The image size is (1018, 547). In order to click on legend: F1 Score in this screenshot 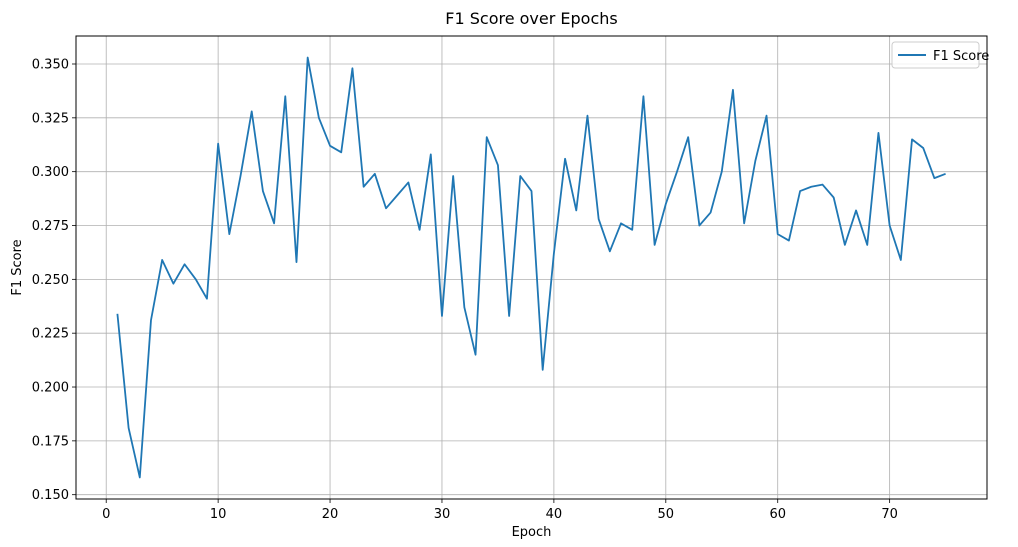, I will do `click(940, 55)`.